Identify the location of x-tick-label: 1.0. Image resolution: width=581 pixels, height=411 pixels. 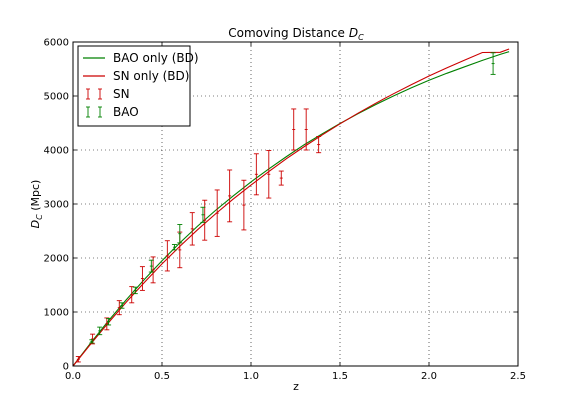
(251, 376).